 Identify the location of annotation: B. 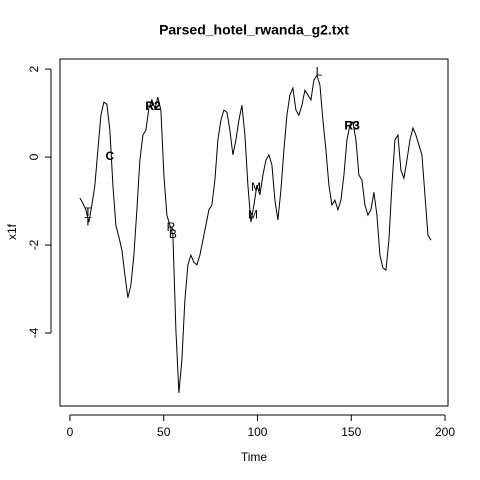
(173, 234).